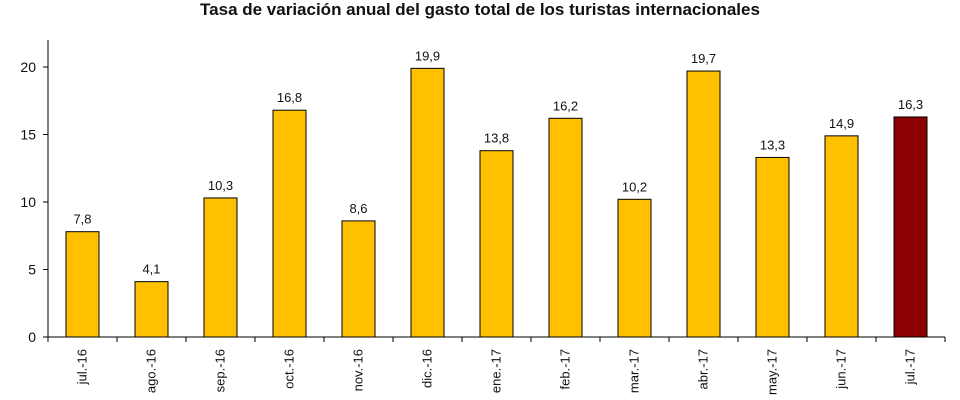 Image resolution: width=960 pixels, height=400 pixels. I want to click on data-label: 14,9, so click(841, 123).